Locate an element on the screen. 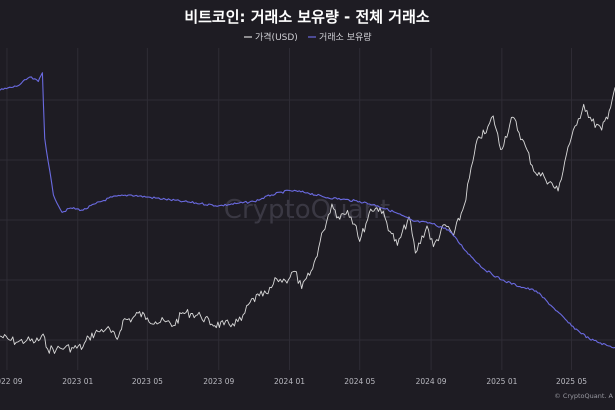  legend-label-reserve: 거래소 보유량 is located at coordinates (345, 37).